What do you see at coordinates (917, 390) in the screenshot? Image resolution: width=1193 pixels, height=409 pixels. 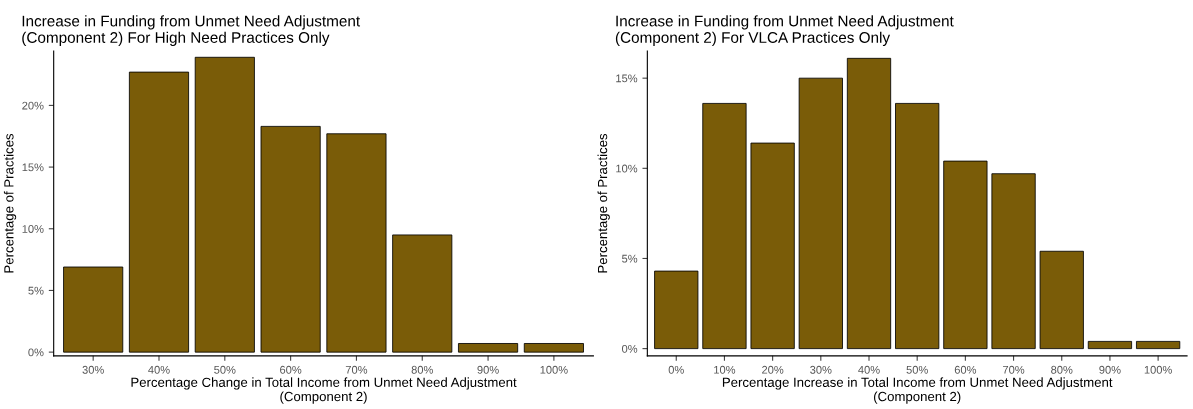 I see `x-axis-title: Percentage Increase in Total Income from Unmet Need Adjustment (Component 2)` at bounding box center [917, 390].